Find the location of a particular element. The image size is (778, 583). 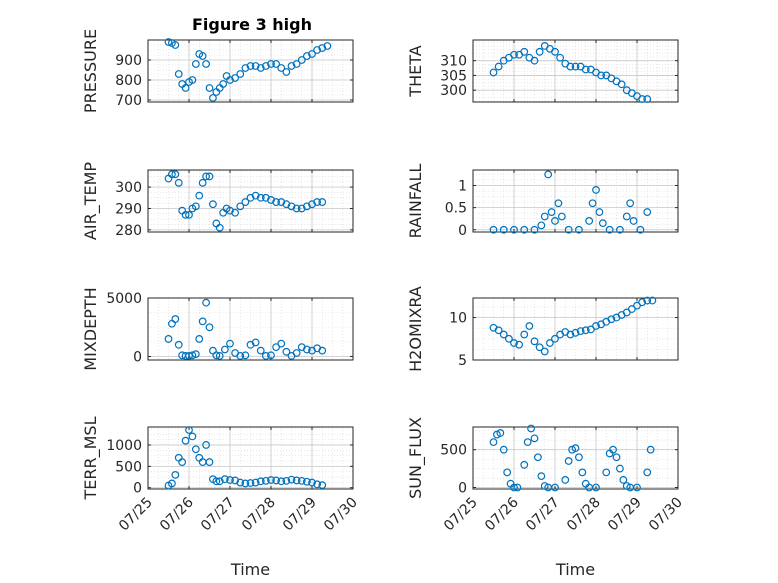

axes-box-rainfall is located at coordinates (575, 201).